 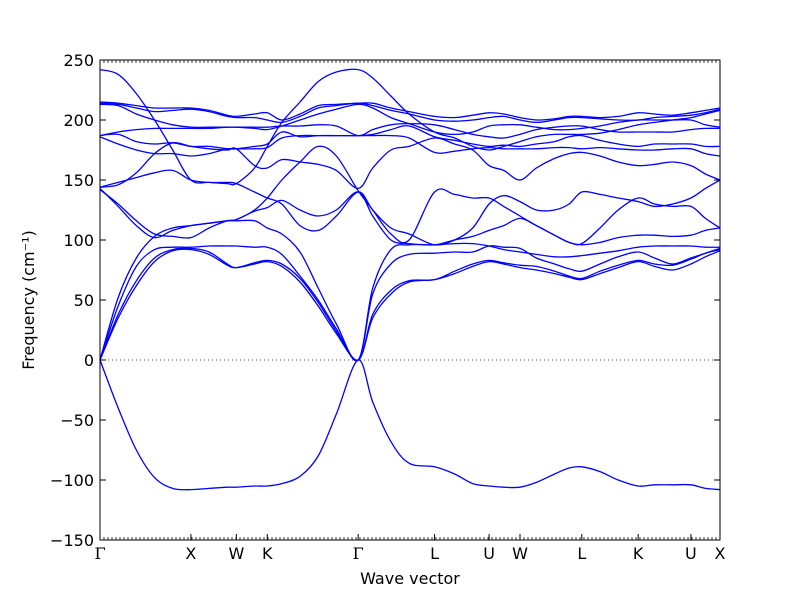 I want to click on y-axis-label: Frequency (cm⁻¹), so click(x=28, y=299).